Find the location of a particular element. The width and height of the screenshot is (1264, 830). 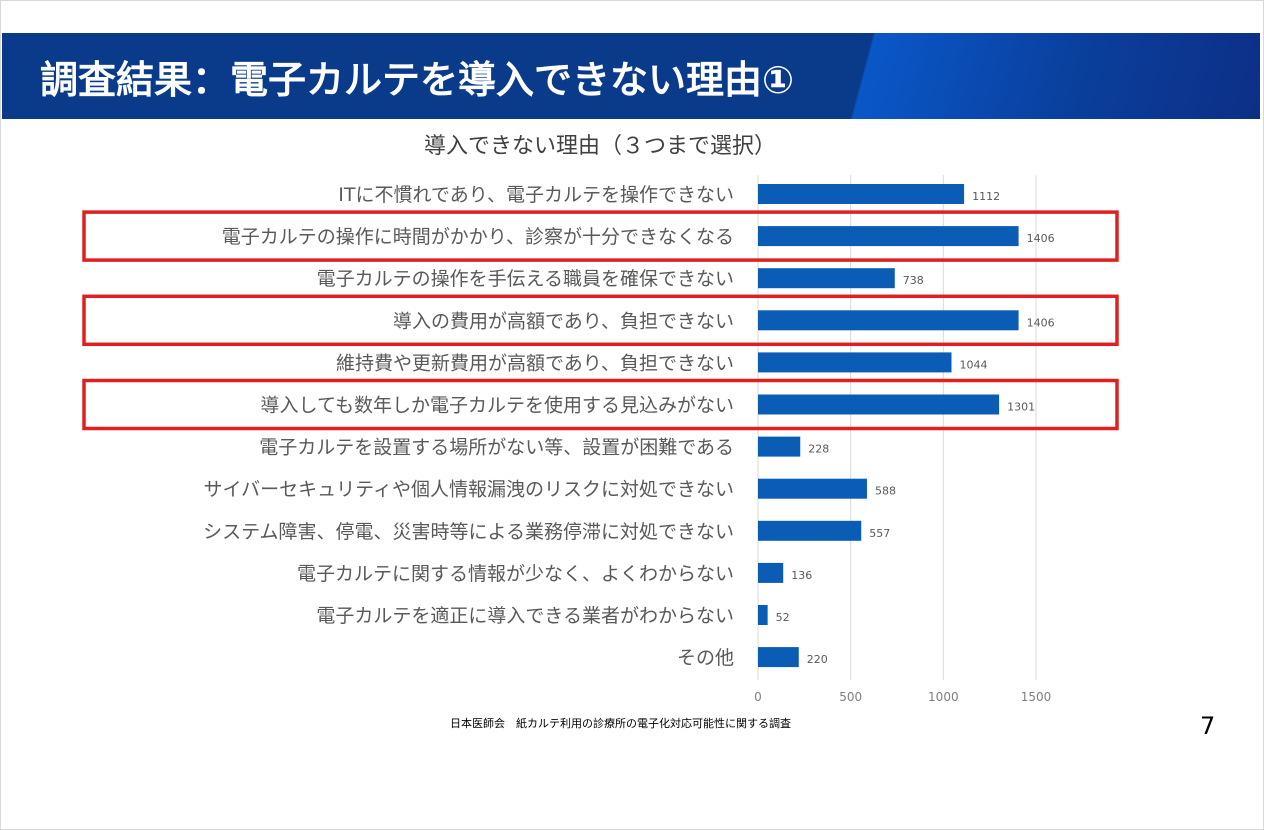

category-label: その他 is located at coordinates (705, 658).